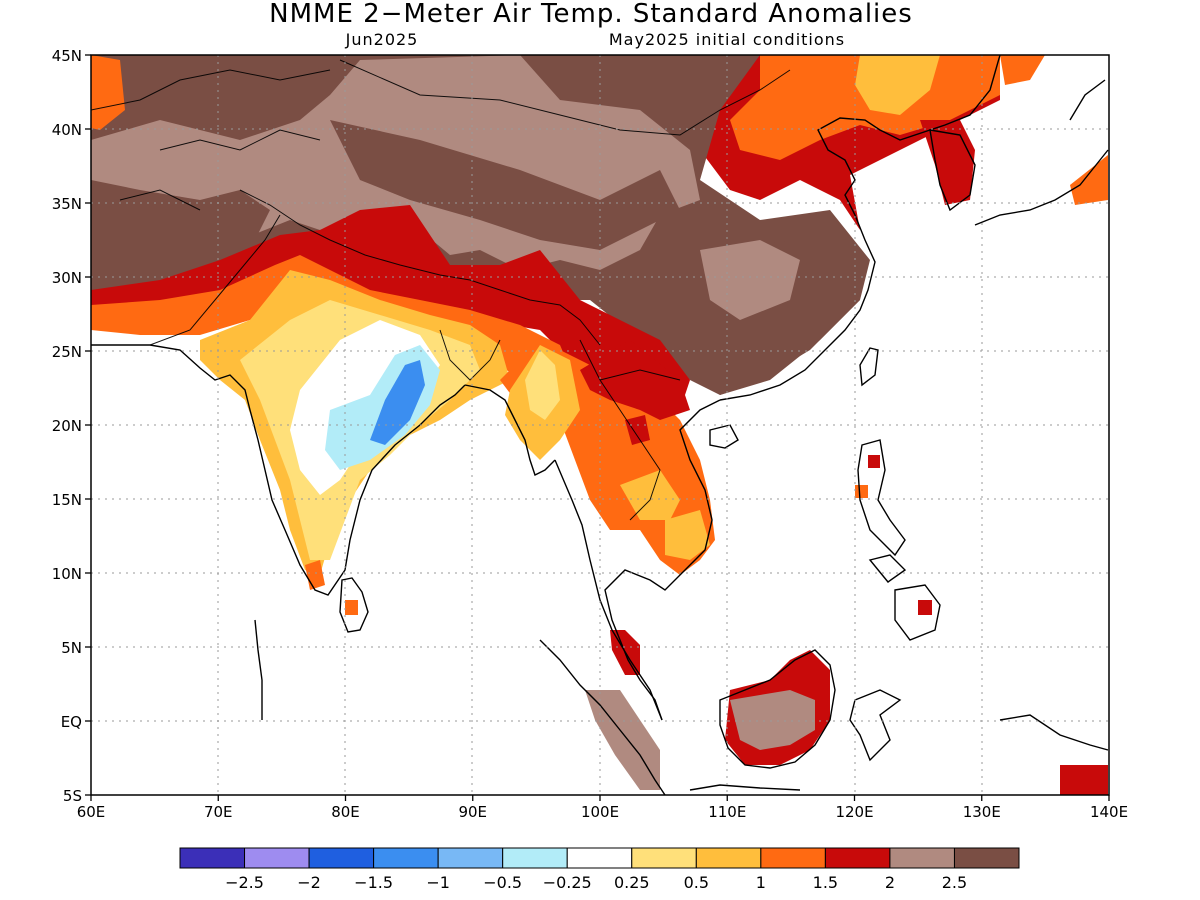 This screenshot has width=1200, height=900. Describe the element at coordinates (309, 882) in the screenshot. I see `colorbar-label: −2` at that location.